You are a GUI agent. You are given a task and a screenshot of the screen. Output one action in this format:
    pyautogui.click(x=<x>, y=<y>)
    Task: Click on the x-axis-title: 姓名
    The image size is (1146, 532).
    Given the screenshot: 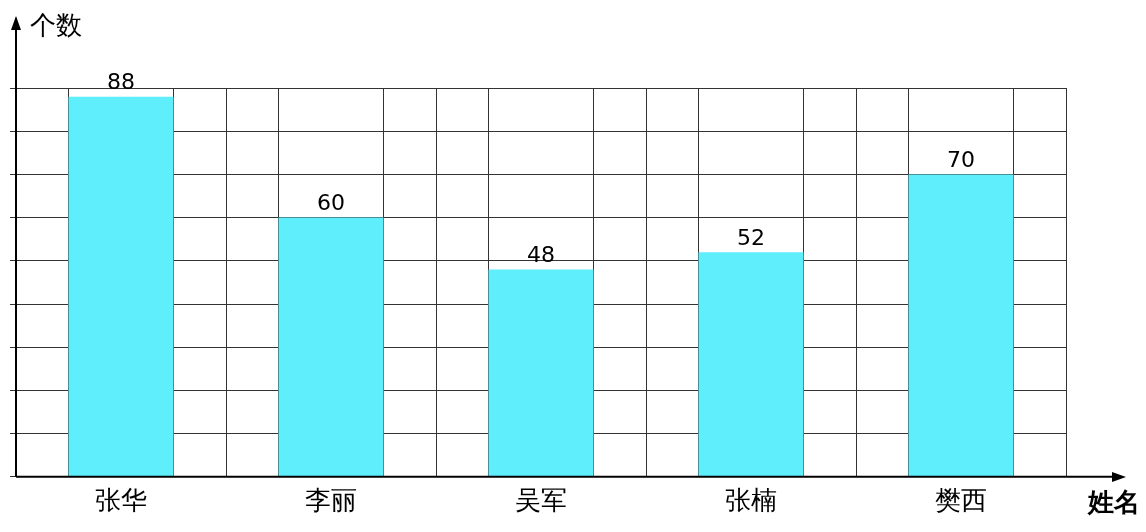 What is the action you would take?
    pyautogui.click(x=1113, y=501)
    